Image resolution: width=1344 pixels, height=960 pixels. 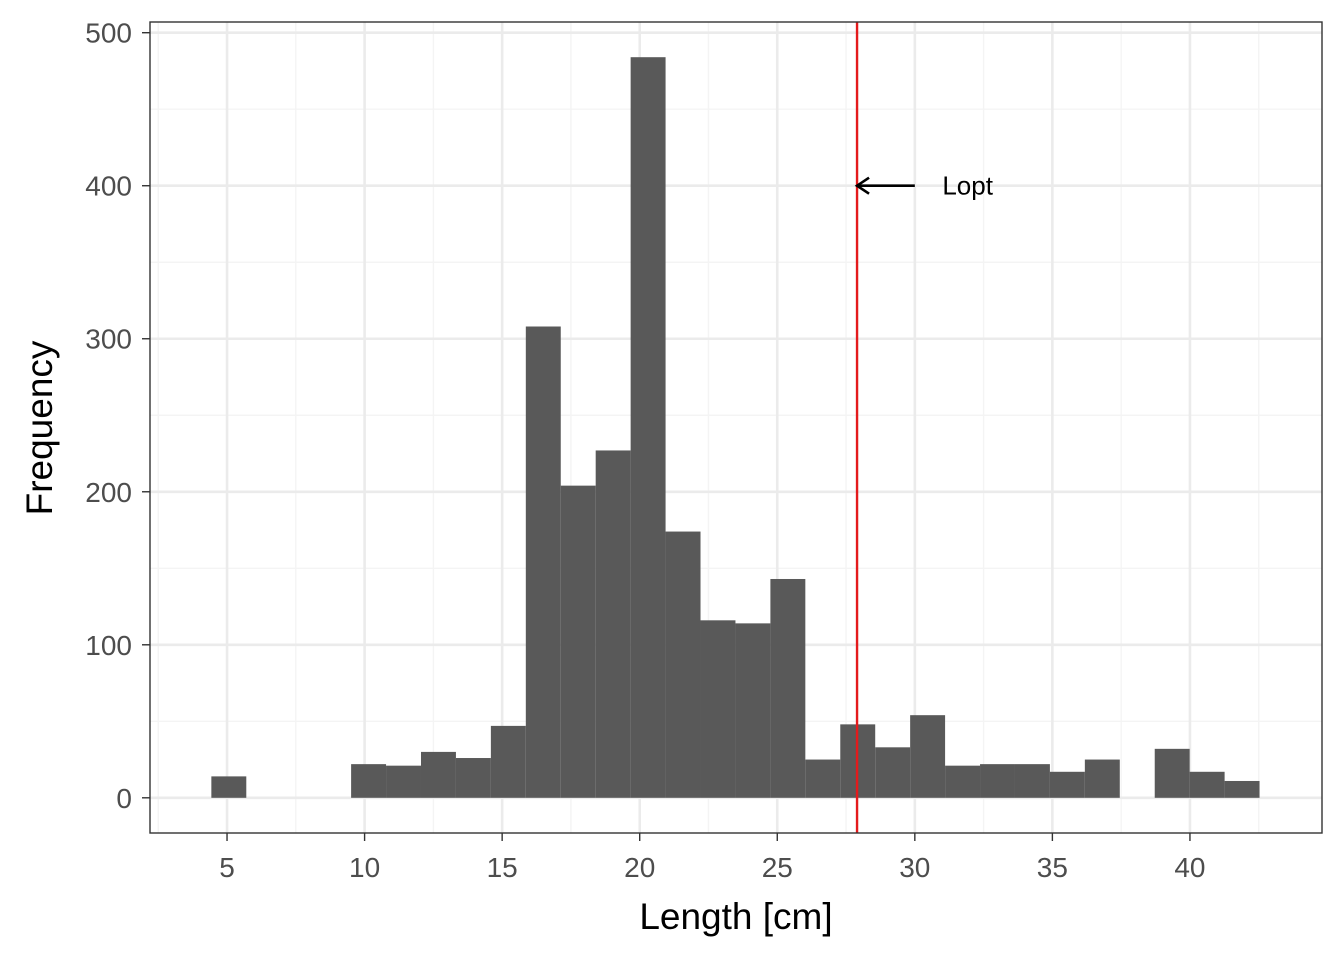 What do you see at coordinates (735, 916) in the screenshot?
I see `x-axis-title: Length [cm]` at bounding box center [735, 916].